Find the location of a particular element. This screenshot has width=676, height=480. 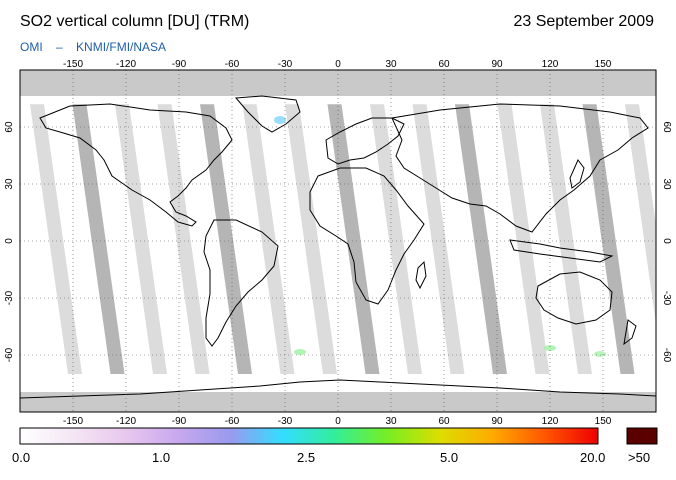

lon-tick-label-top: -60 is located at coordinates (232, 64).